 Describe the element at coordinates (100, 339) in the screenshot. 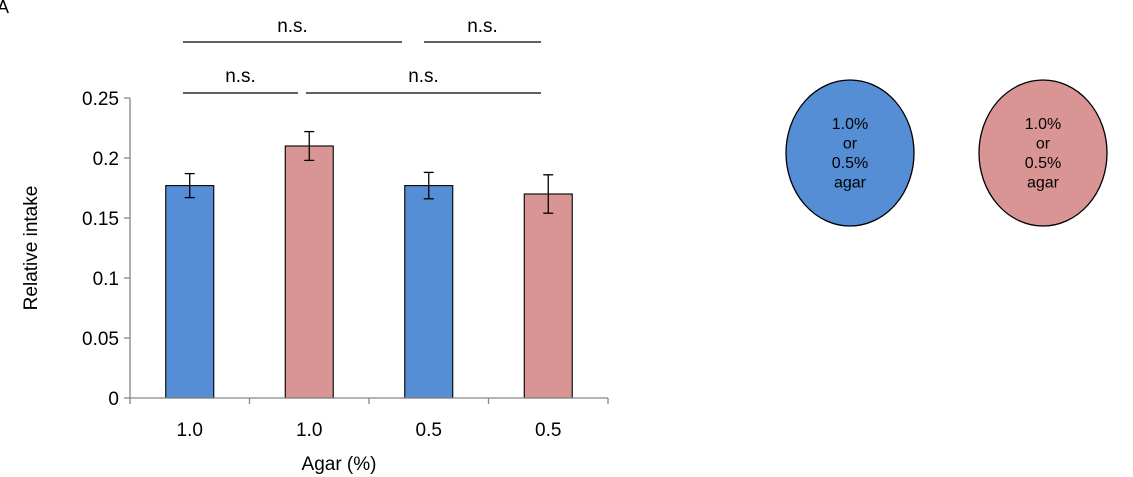

I see `y-tick-label: 0.05` at that location.